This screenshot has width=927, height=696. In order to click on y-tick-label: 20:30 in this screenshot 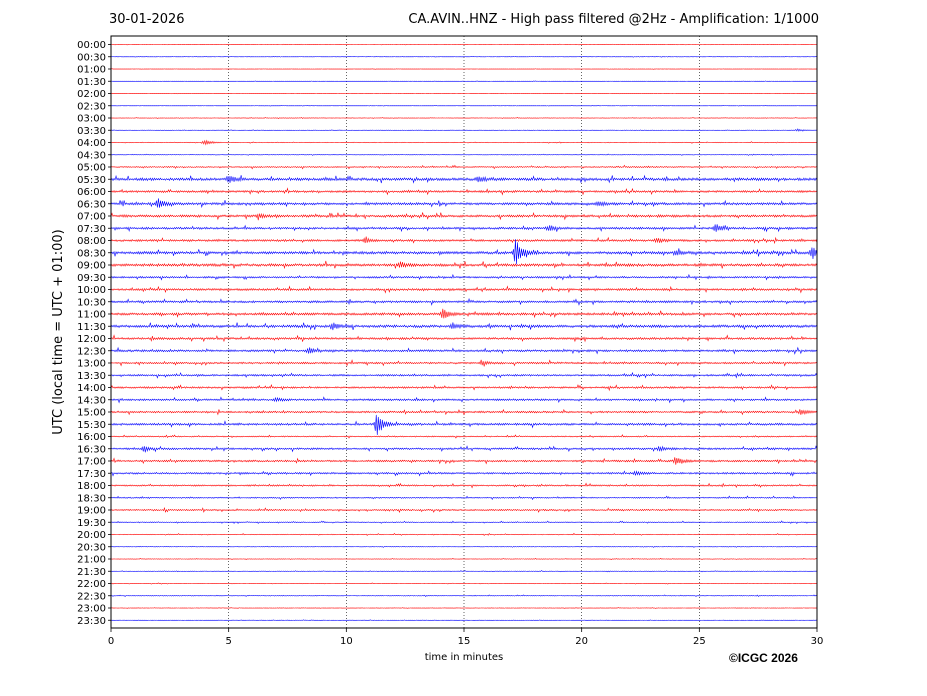, I will do `click(91, 547)`.